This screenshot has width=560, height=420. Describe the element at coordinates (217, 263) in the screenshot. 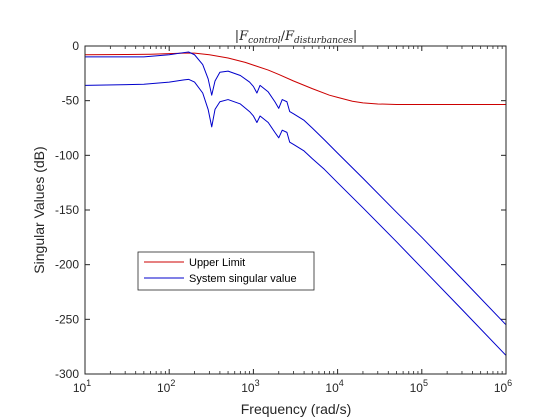

I see `legend-label-upper-limit: Upper Limit` at that location.